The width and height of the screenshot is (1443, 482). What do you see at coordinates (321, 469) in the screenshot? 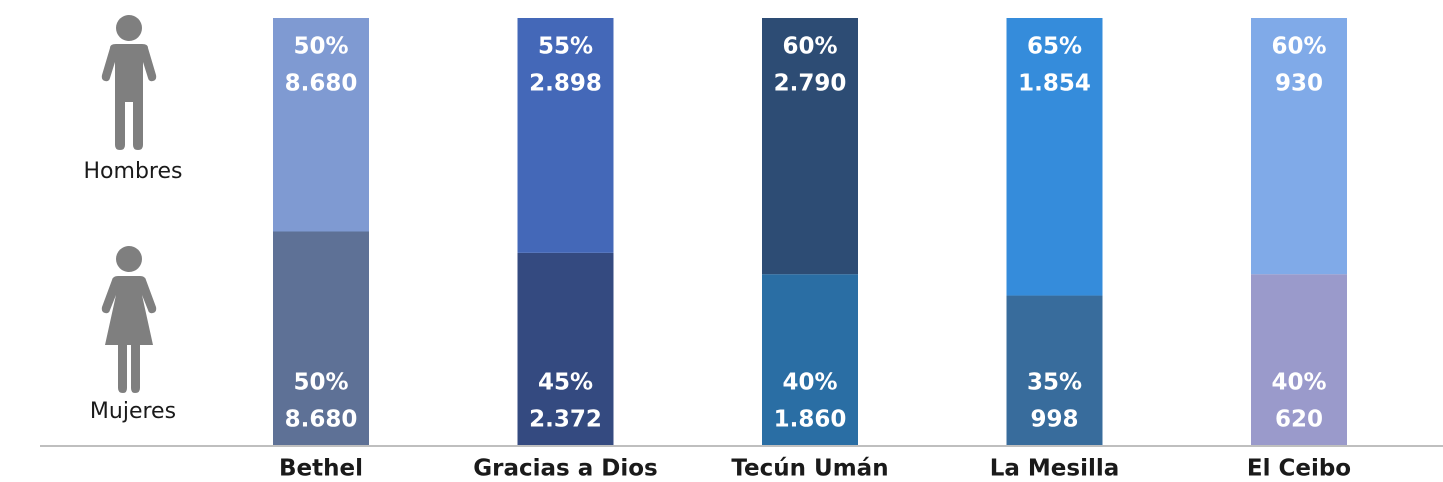
I see `x-tick-label: Bethel` at bounding box center [321, 469].